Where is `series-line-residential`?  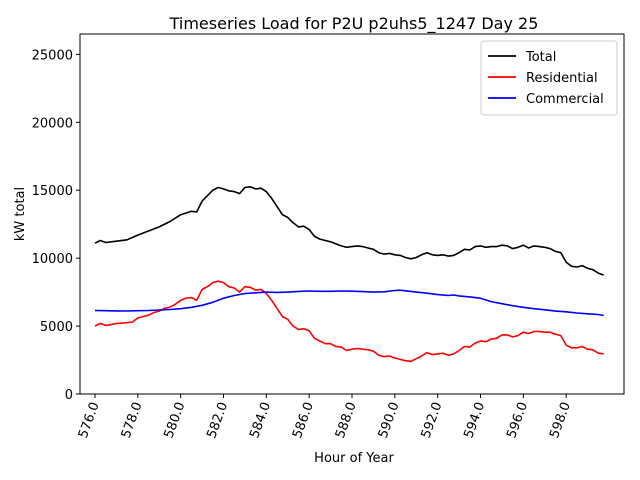
series-line-residential is located at coordinates (349, 321).